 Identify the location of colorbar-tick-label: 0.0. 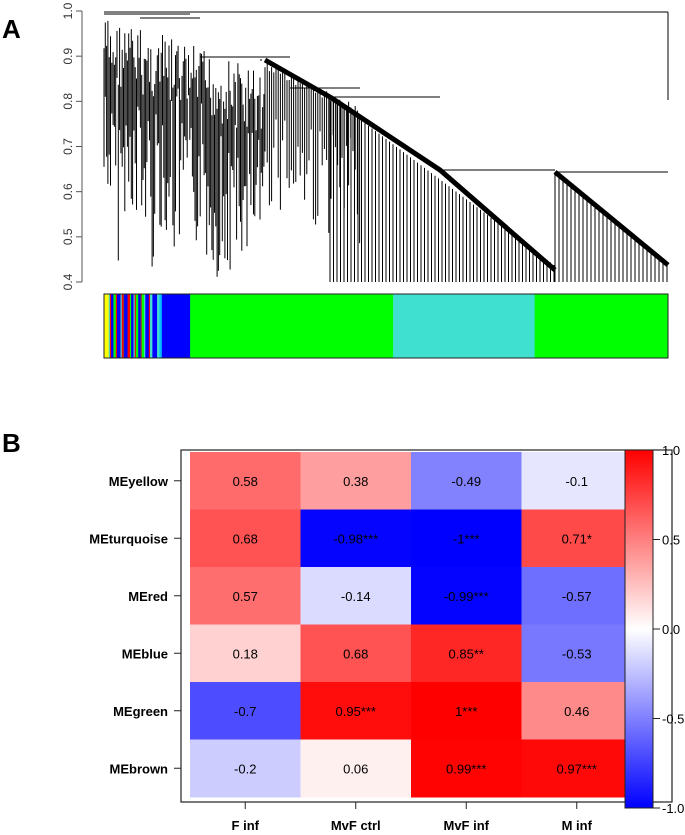
(671, 629).